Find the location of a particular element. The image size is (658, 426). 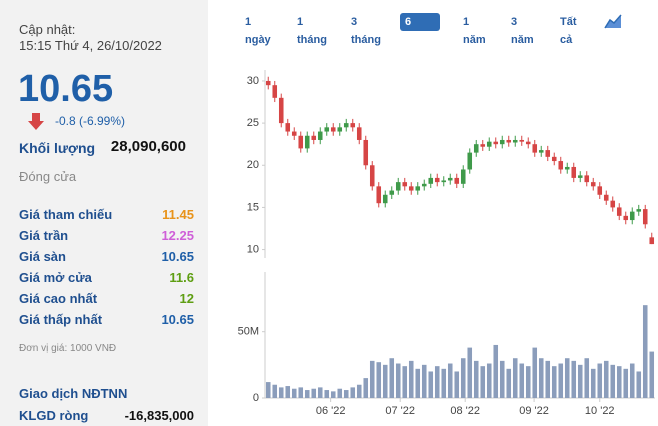

y-tick-label: 15 is located at coordinates (253, 207).